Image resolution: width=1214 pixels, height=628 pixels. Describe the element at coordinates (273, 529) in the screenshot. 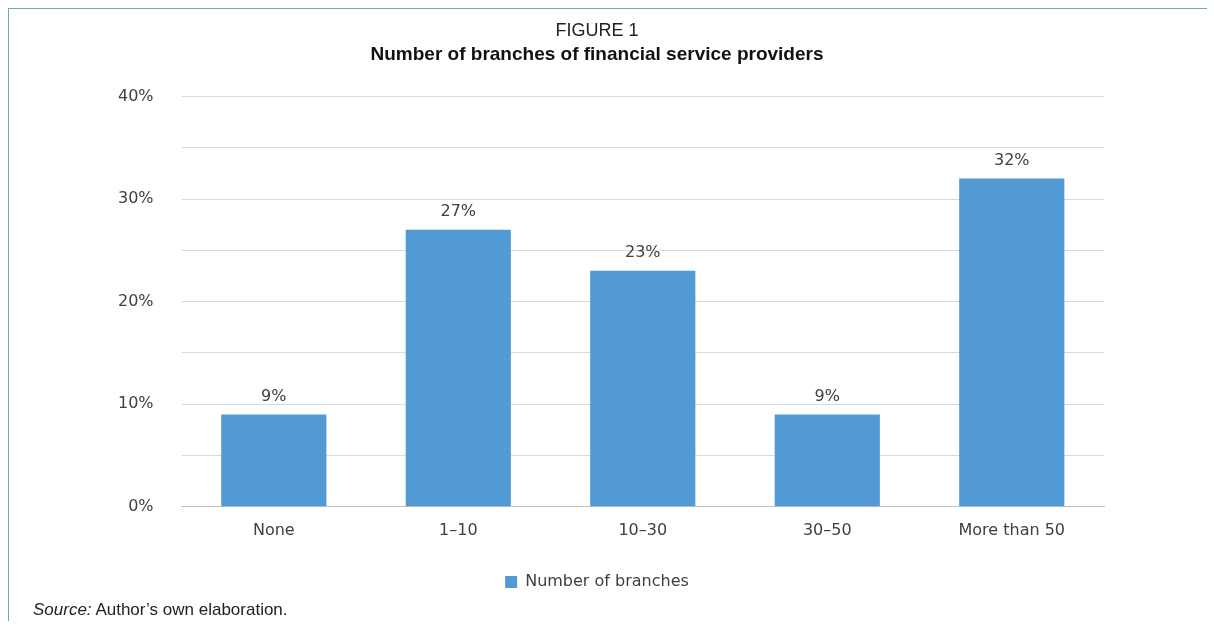

I see `x-tick-label: None` at that location.